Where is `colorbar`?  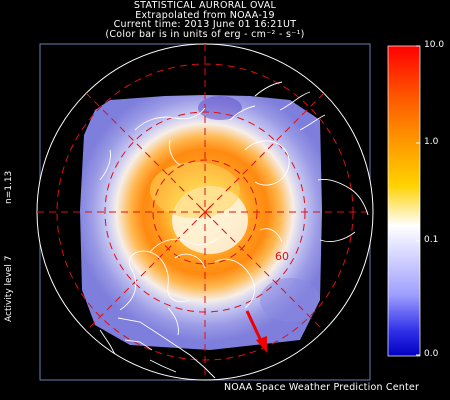
colorbar is located at coordinates (404, 201).